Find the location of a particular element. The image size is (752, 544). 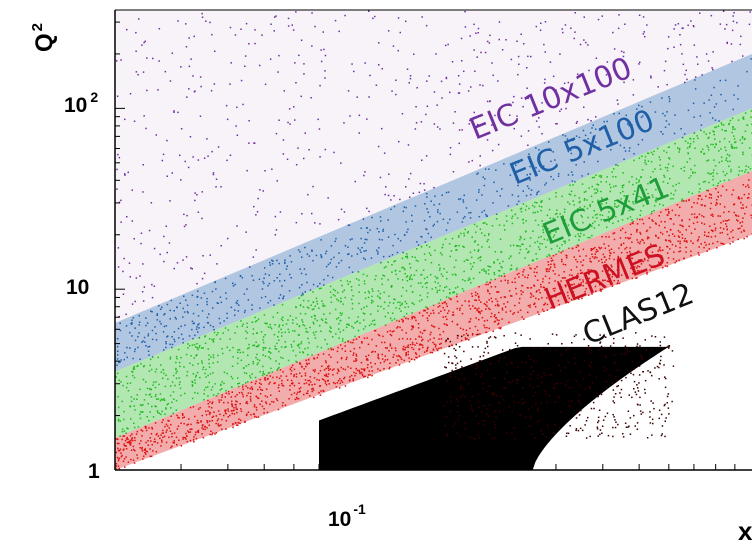

x-axis-title: x is located at coordinates (745, 530).